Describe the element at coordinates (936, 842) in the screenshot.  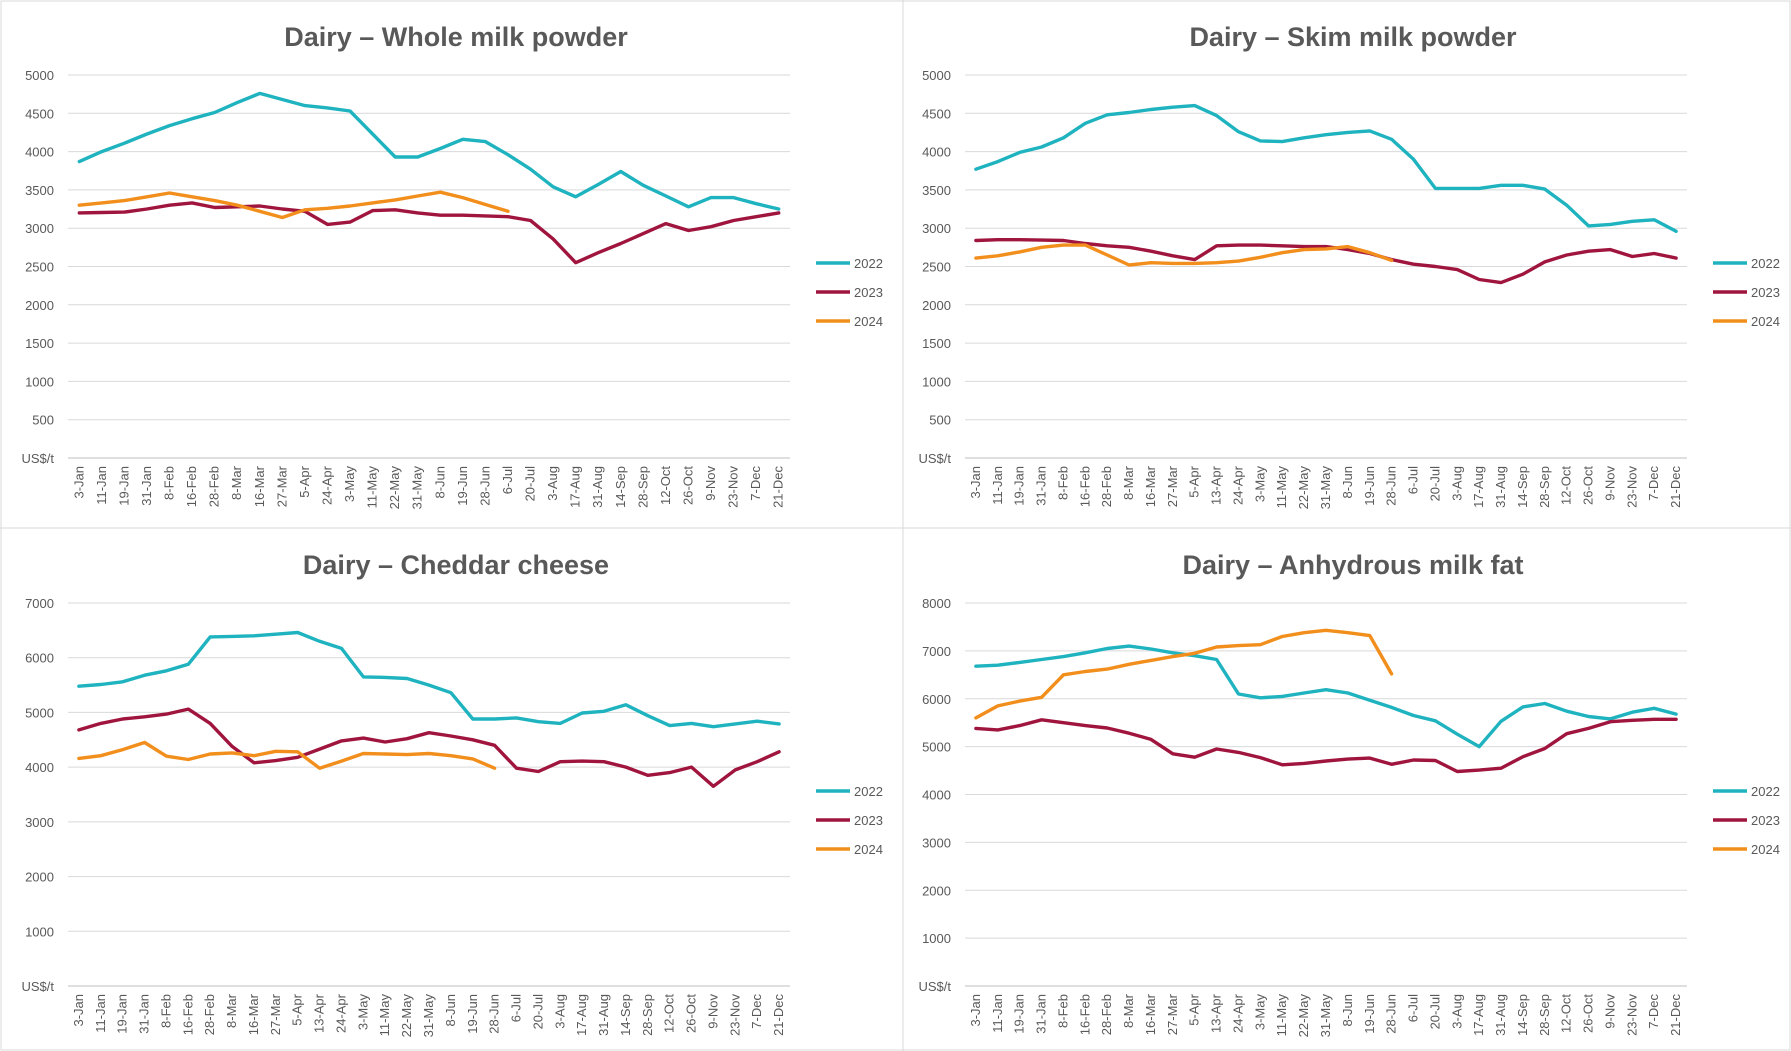
I see `y-tick-label: 3000` at that location.